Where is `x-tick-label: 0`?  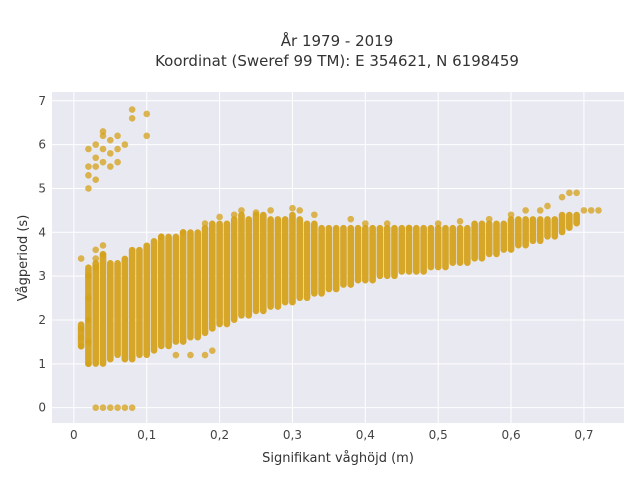 x-tick-label: 0 is located at coordinates (74, 435).